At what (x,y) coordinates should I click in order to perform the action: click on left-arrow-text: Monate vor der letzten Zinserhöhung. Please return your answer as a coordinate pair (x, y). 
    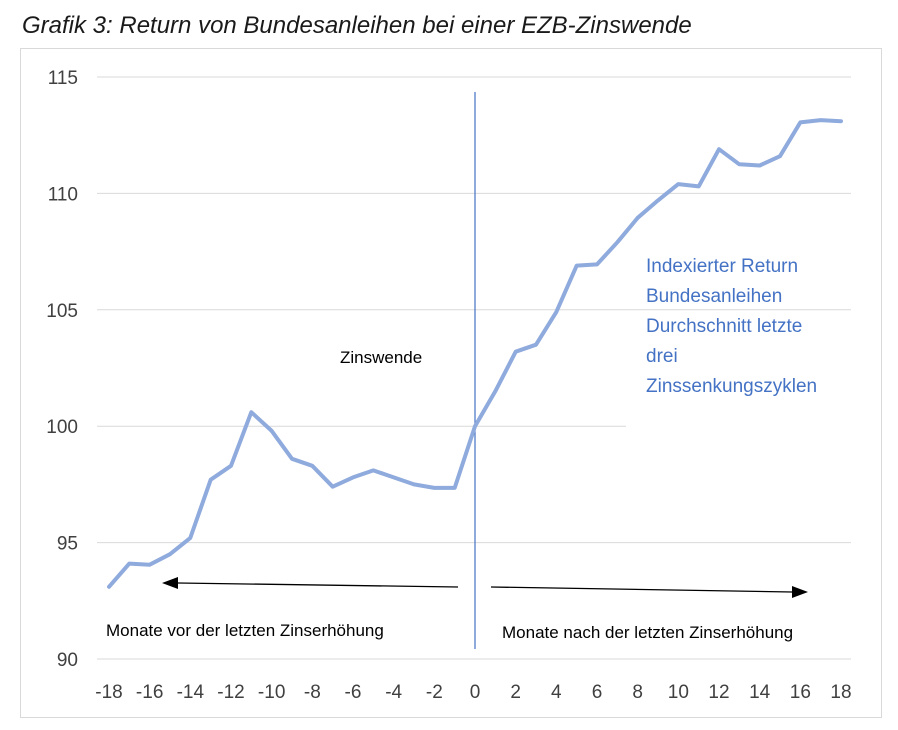
    Looking at the image, I should click on (245, 630).